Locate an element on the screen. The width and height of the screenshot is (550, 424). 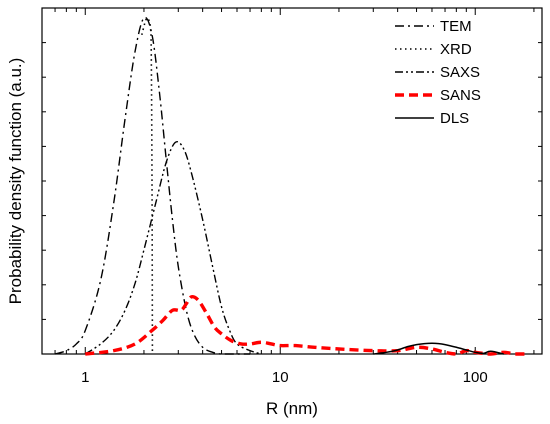
y-axis-label: Probability density function (a.u.) is located at coordinates (15, 181).